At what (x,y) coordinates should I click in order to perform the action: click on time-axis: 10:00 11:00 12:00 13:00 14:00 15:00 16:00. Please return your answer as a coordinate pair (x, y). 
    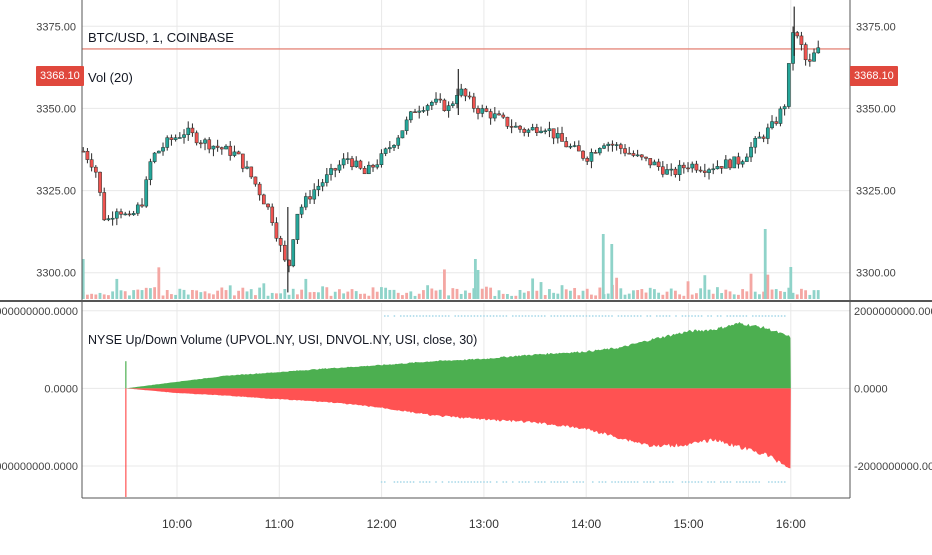
    Looking at the image, I should click on (484, 524).